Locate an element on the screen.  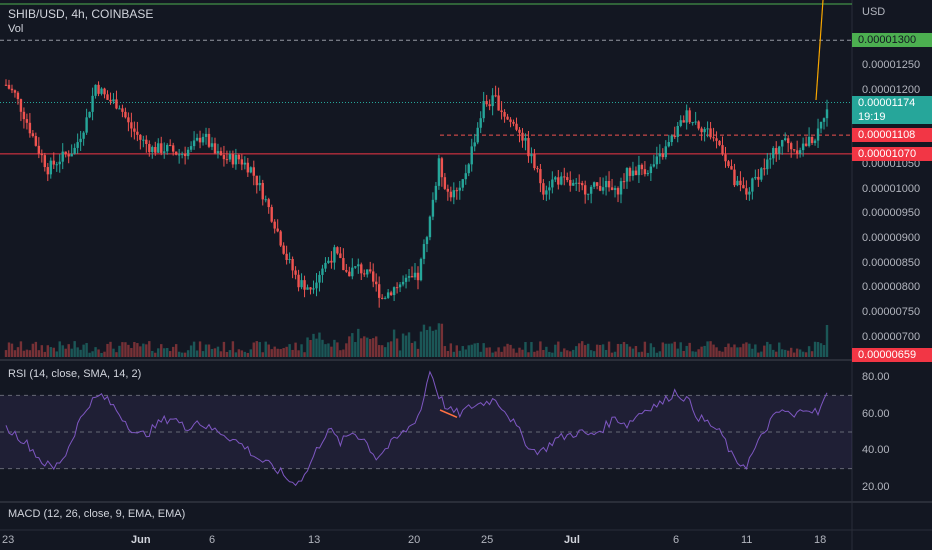
target-price-tag: 0.00001300 is located at coordinates (892, 40).